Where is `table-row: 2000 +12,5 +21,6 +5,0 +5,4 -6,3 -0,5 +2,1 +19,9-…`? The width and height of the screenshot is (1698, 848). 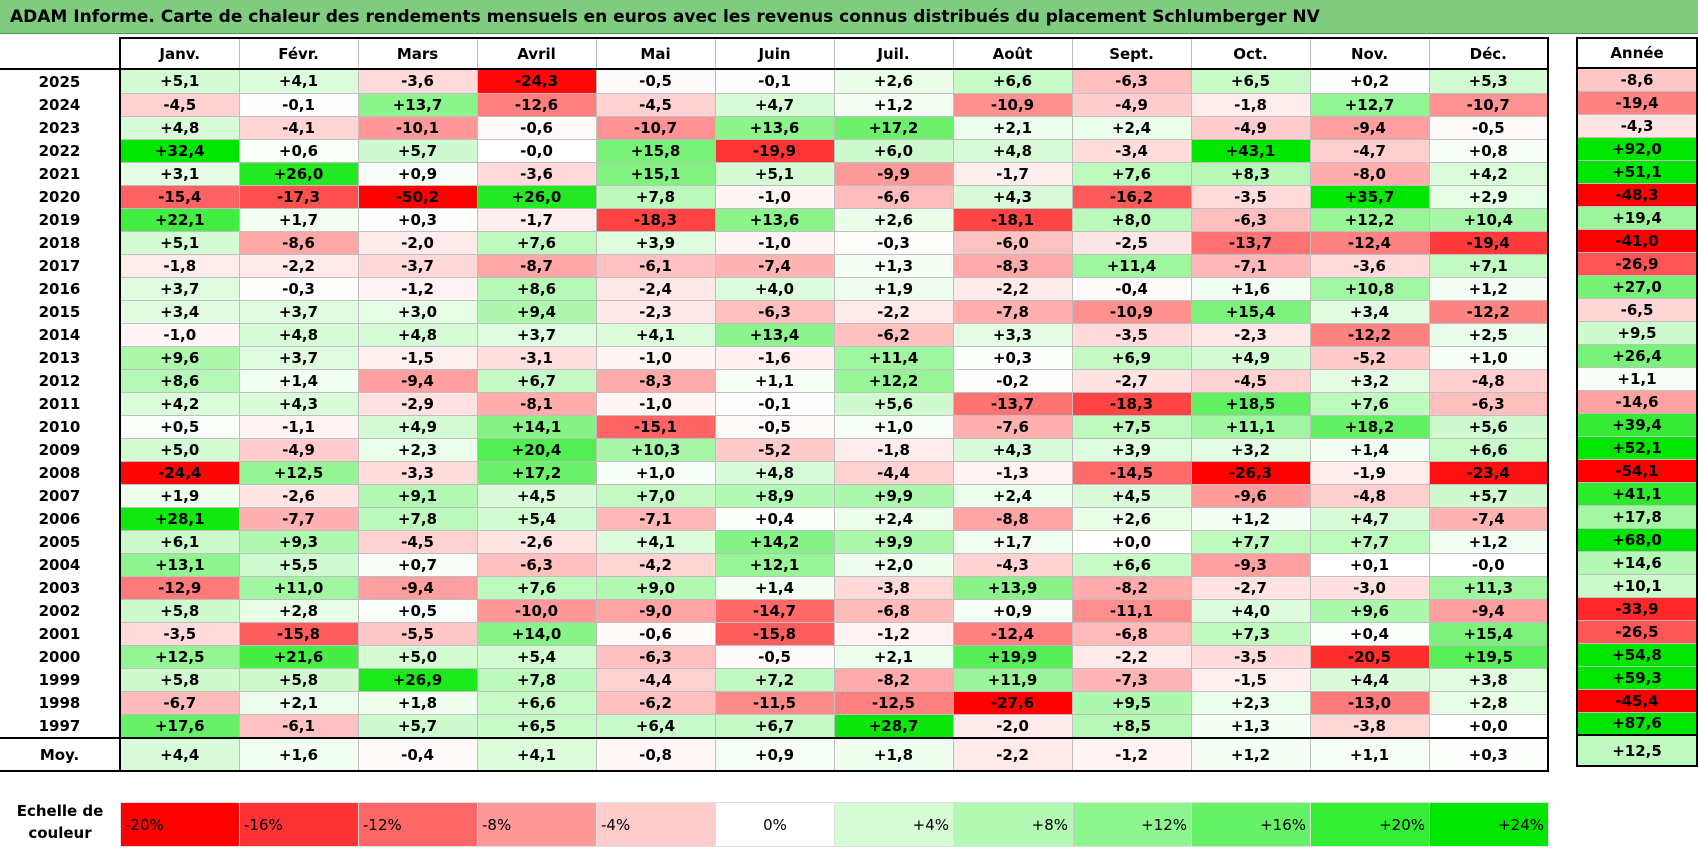
table-row: 2000 +12,5 +21,6 +5,0 +5,4 -6,3 -0,5 +2,1 +19,9-… is located at coordinates (774, 656).